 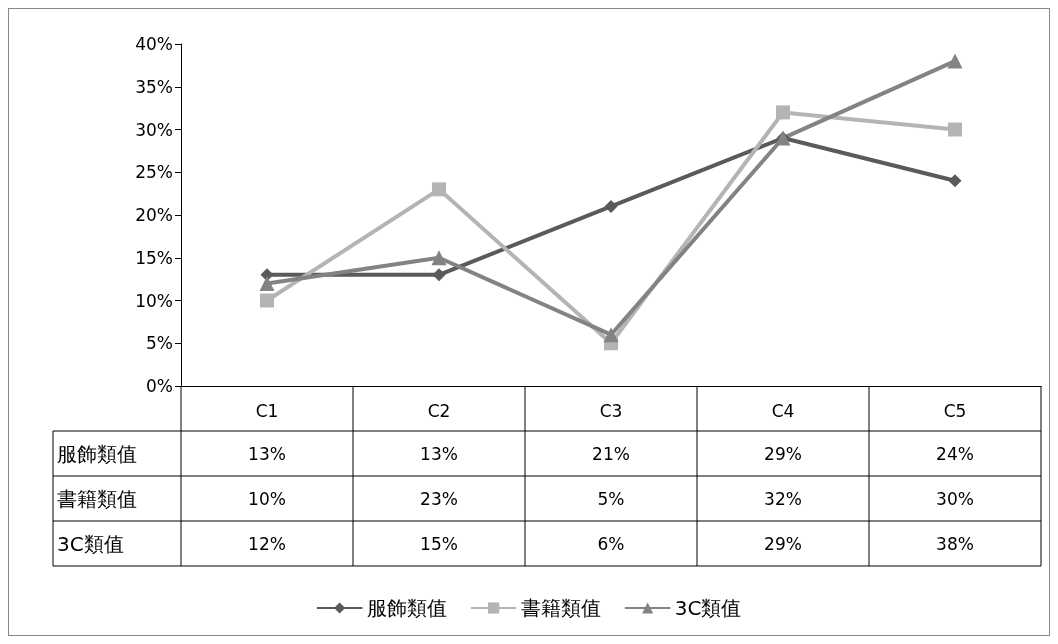 I want to click on data-label: 24%, so click(x=955, y=453).